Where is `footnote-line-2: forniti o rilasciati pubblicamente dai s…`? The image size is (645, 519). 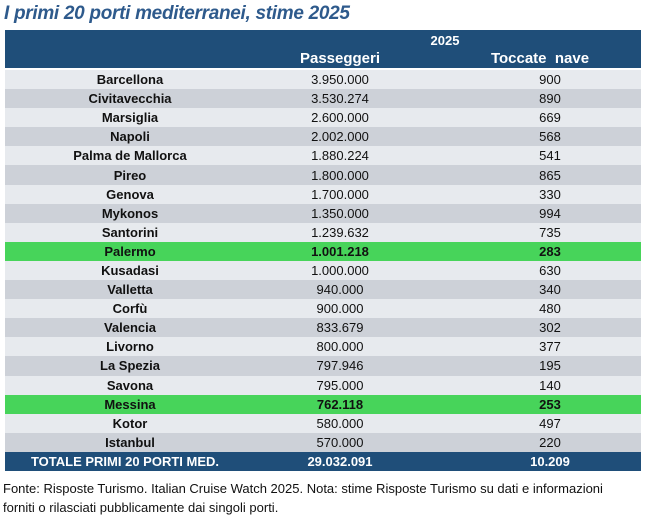 footnote-line-2: forniti o rilasciati pubblicamente dai s… is located at coordinates (141, 507).